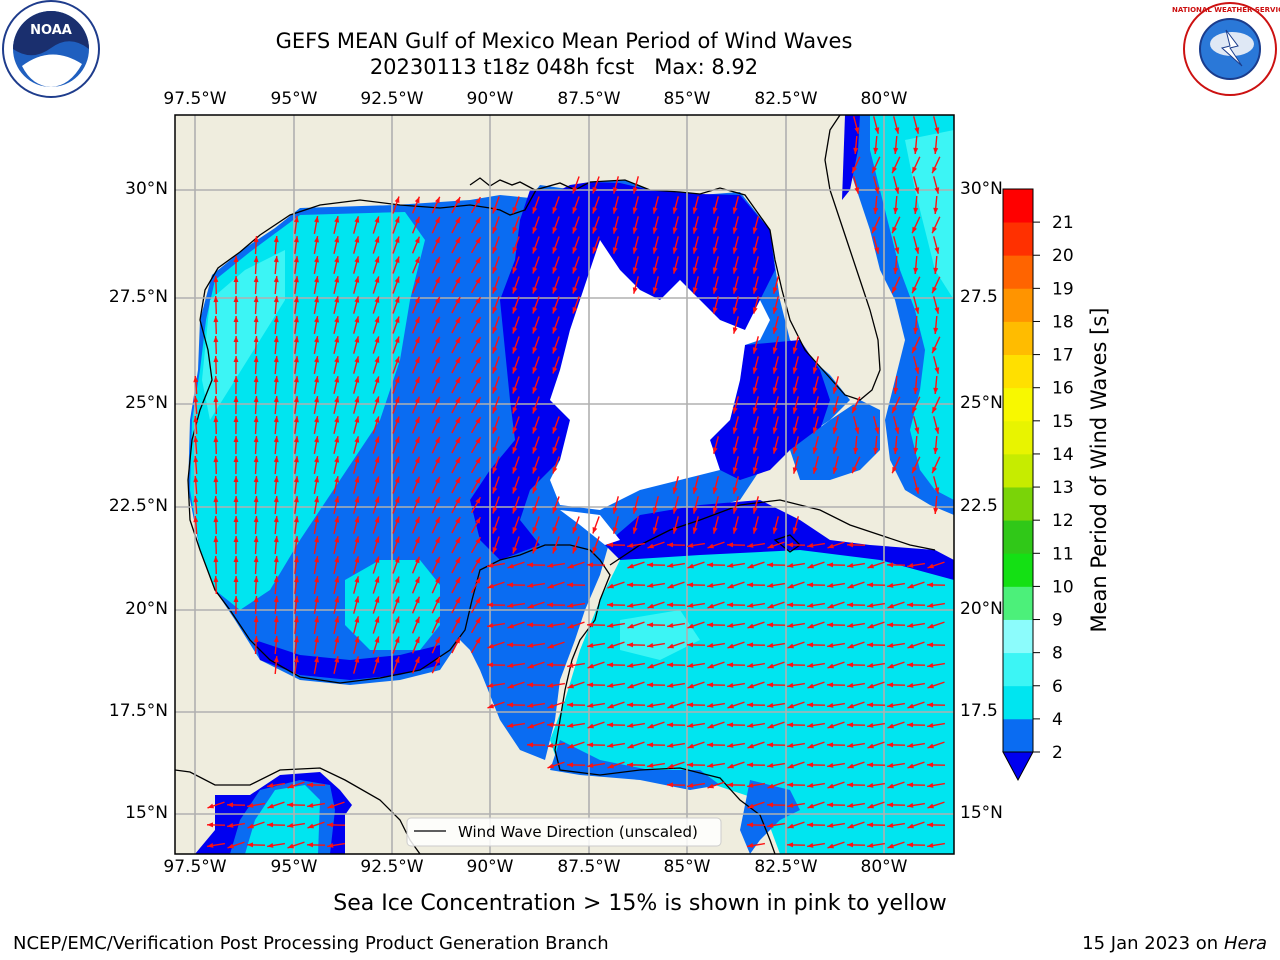 The image size is (1280, 960). What do you see at coordinates (138, 711) in the screenshot?
I see `lat-tick-left: 17.5°N` at bounding box center [138, 711].